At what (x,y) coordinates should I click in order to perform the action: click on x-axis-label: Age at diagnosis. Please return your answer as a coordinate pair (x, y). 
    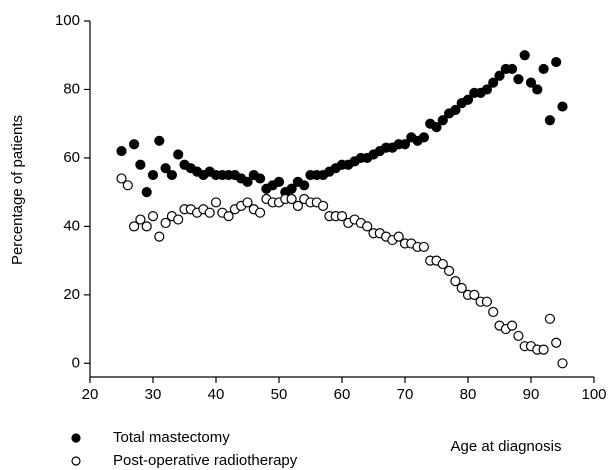
    Looking at the image, I should click on (506, 446).